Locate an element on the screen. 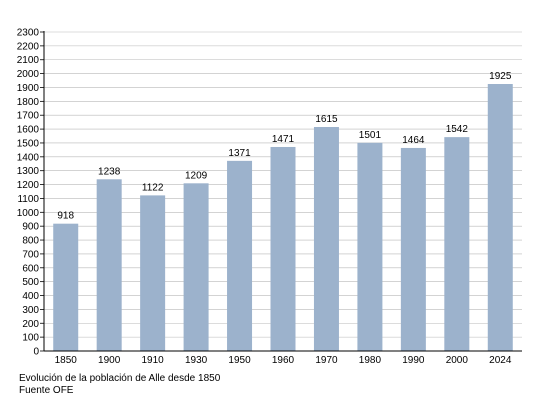 Image resolution: width=550 pixels, height=400 pixels. y-tick-label-100: 100 is located at coordinates (30, 338).